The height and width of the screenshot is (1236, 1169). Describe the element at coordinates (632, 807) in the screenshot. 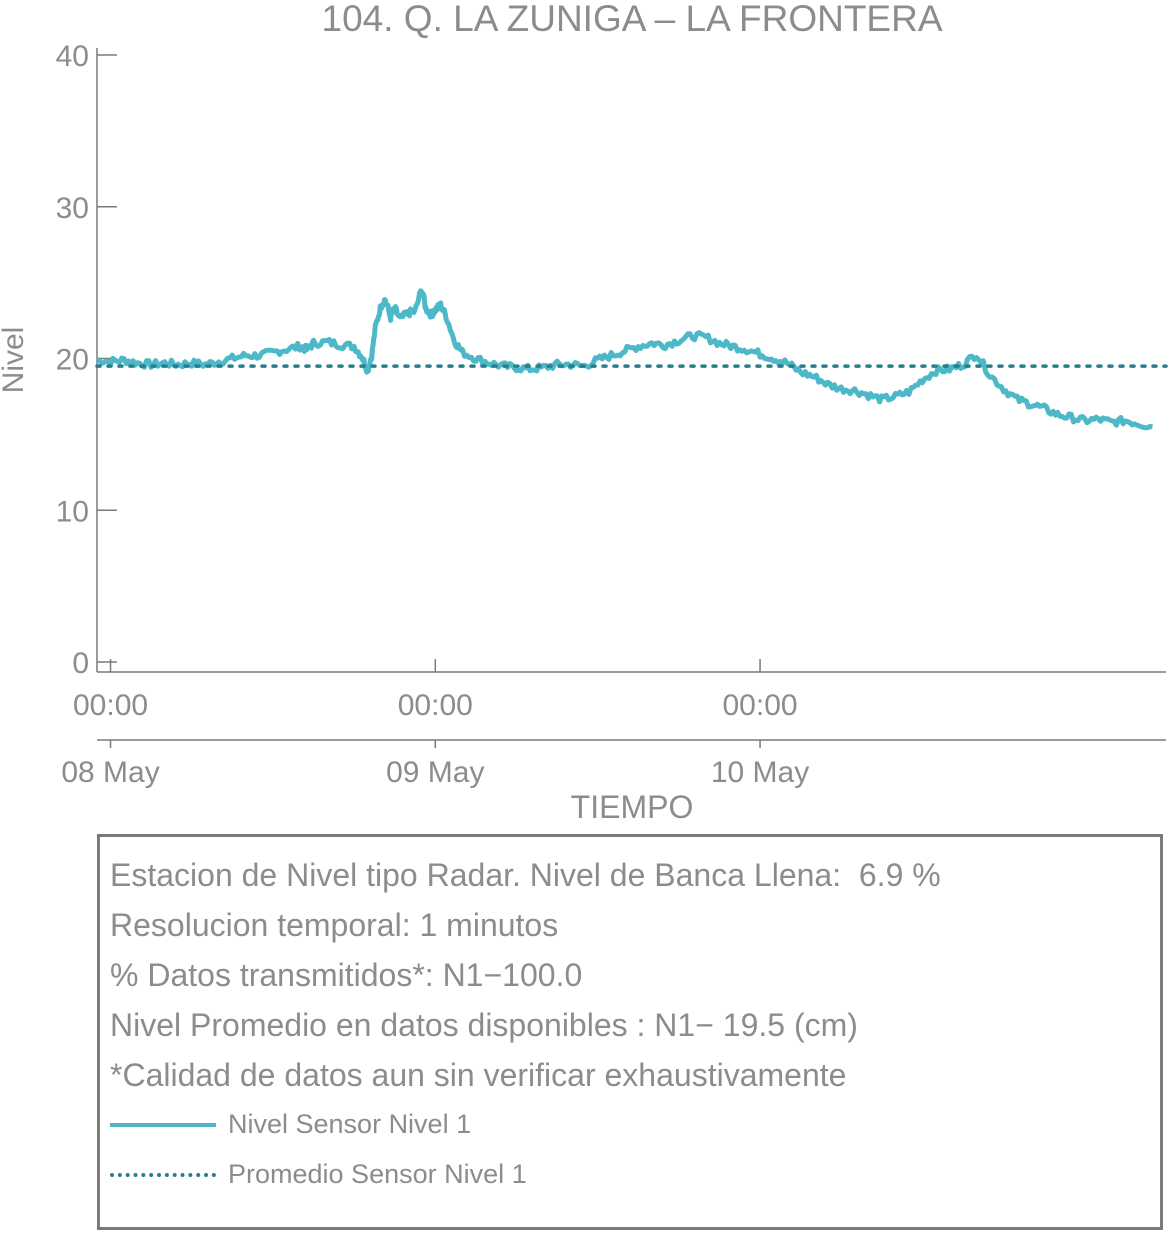

I see `x-axis-label: TIEMPO` at that location.